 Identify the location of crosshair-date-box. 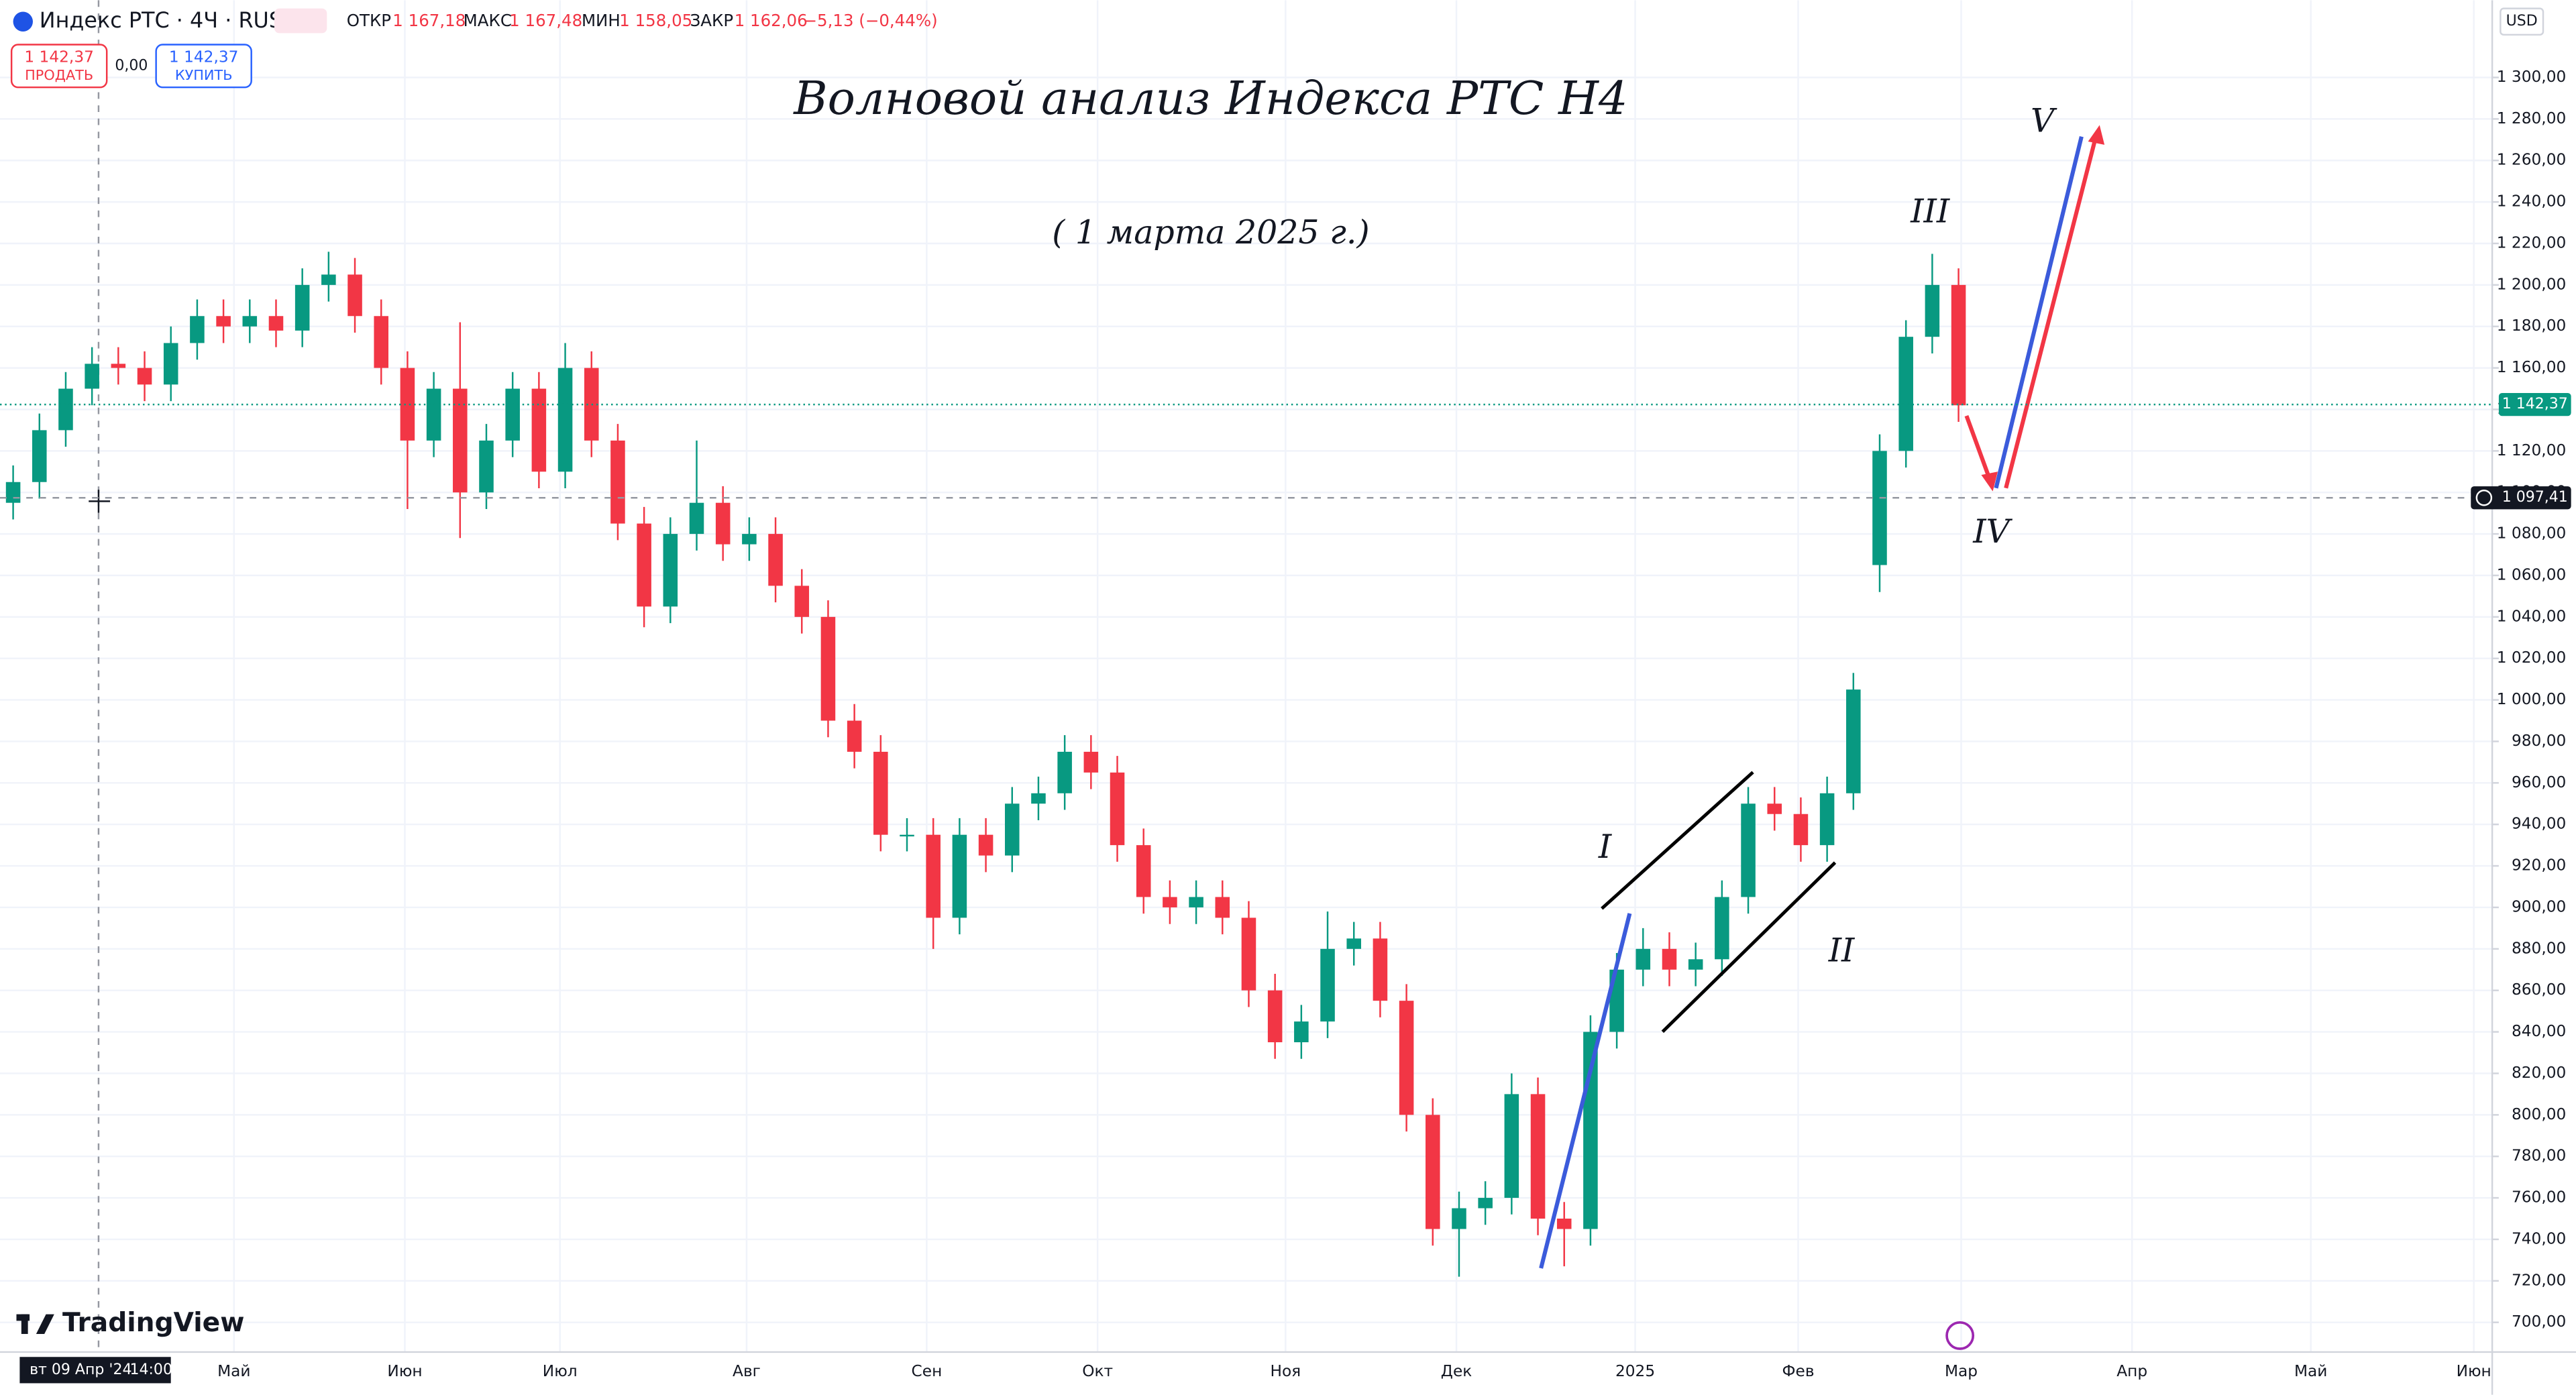
(95, 1370).